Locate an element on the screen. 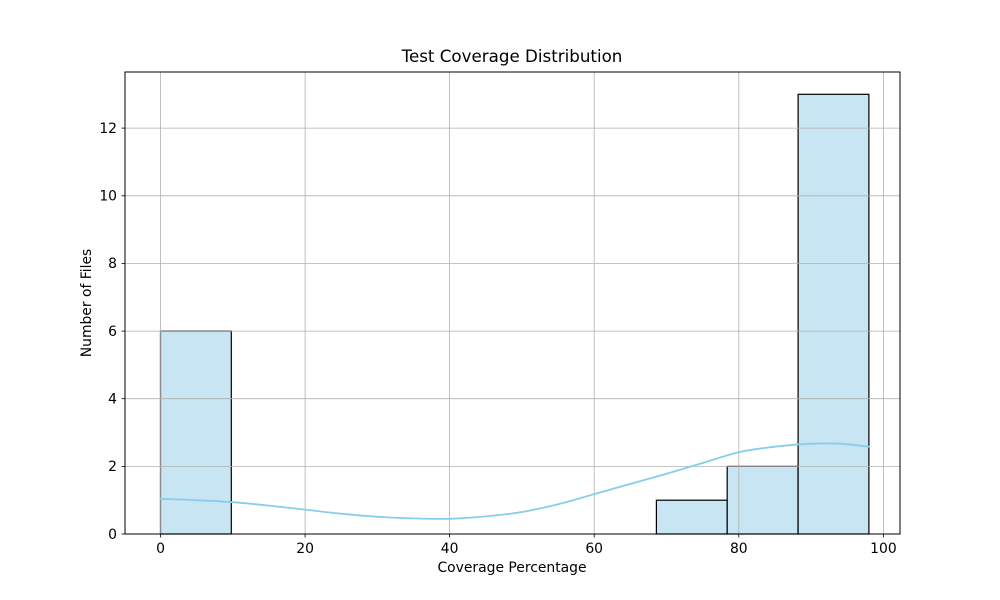 Image resolution: width=1000 pixels, height=600 pixels. x-tick-label: 0 is located at coordinates (160, 549).